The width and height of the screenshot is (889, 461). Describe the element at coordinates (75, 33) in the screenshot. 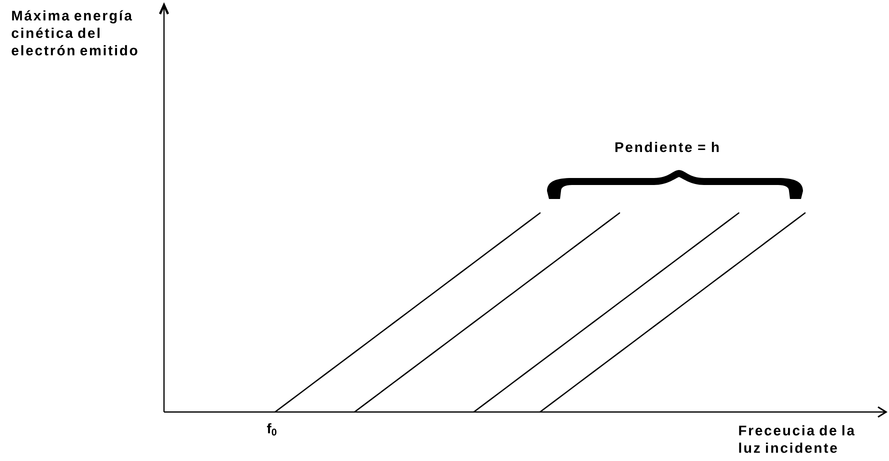

I see `text: Máxima energía cinética del electrón emitido` at that location.